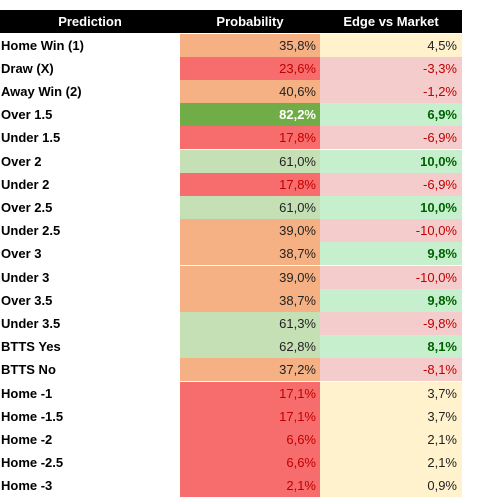  What do you see at coordinates (31, 347) in the screenshot?
I see `prediction-cell: BTTS Yes` at bounding box center [31, 347].